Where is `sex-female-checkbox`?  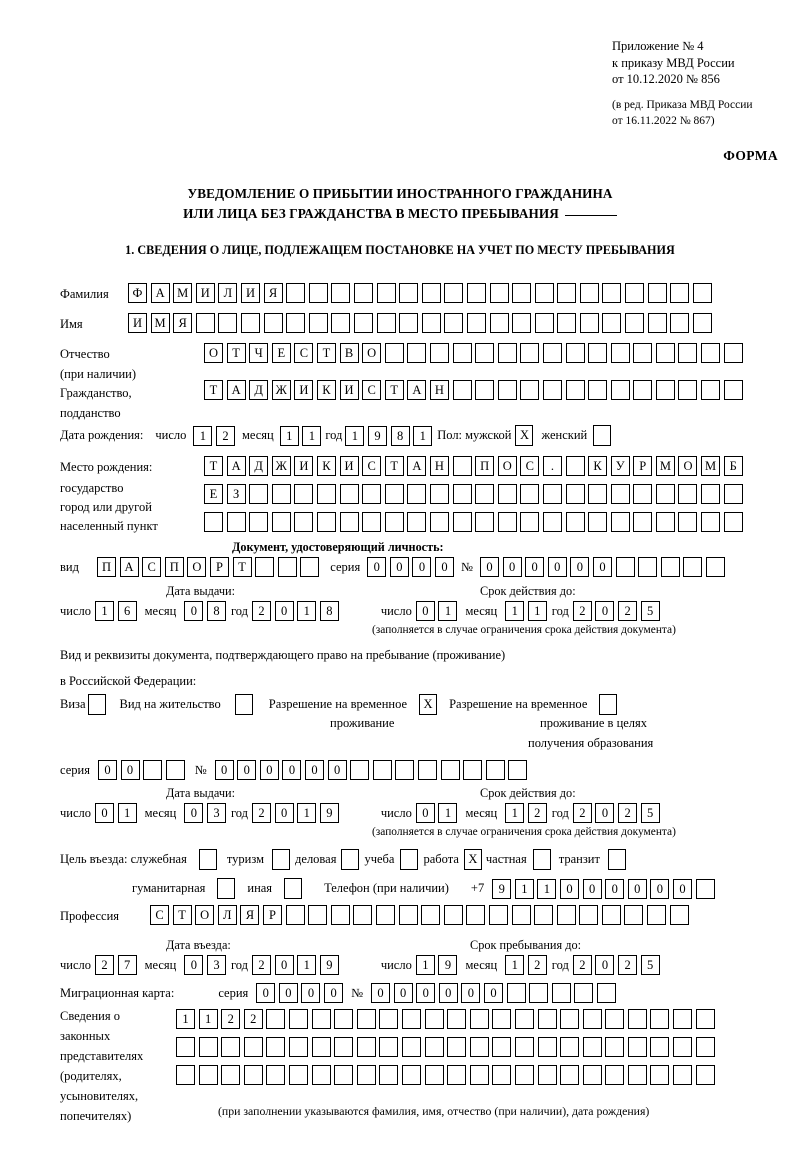
sex-female-checkbox is located at coordinates (602, 435).